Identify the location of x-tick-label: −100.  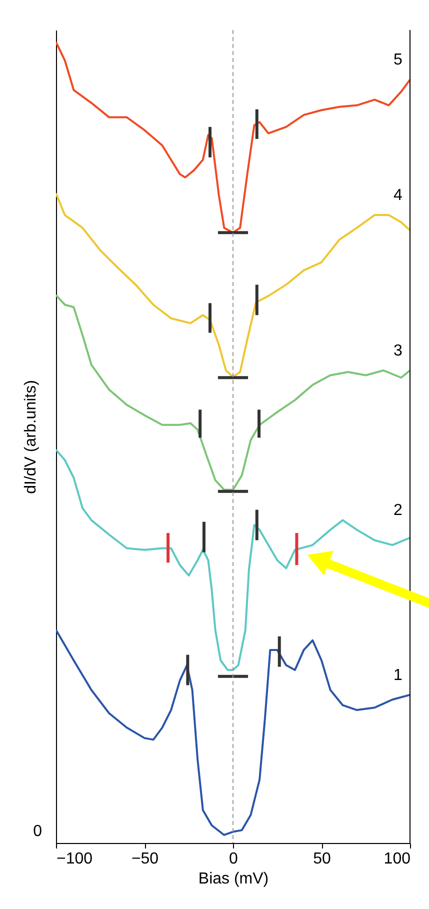
(74, 859).